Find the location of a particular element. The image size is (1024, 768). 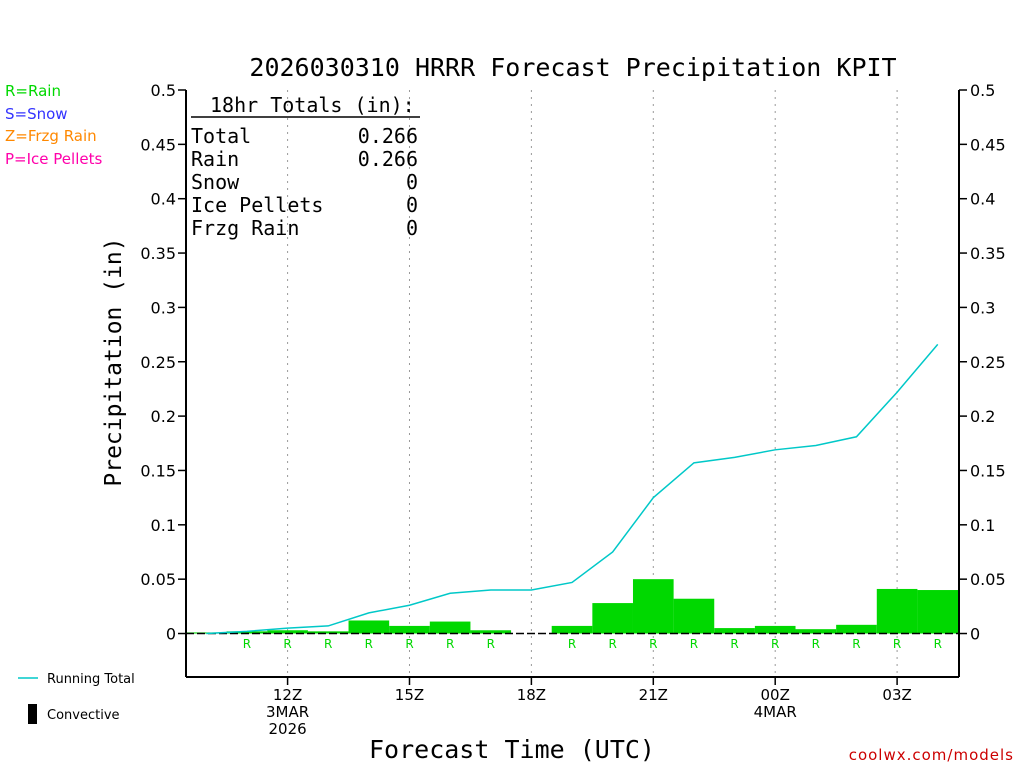

x-tick-label: 3MAR is located at coordinates (287, 712).